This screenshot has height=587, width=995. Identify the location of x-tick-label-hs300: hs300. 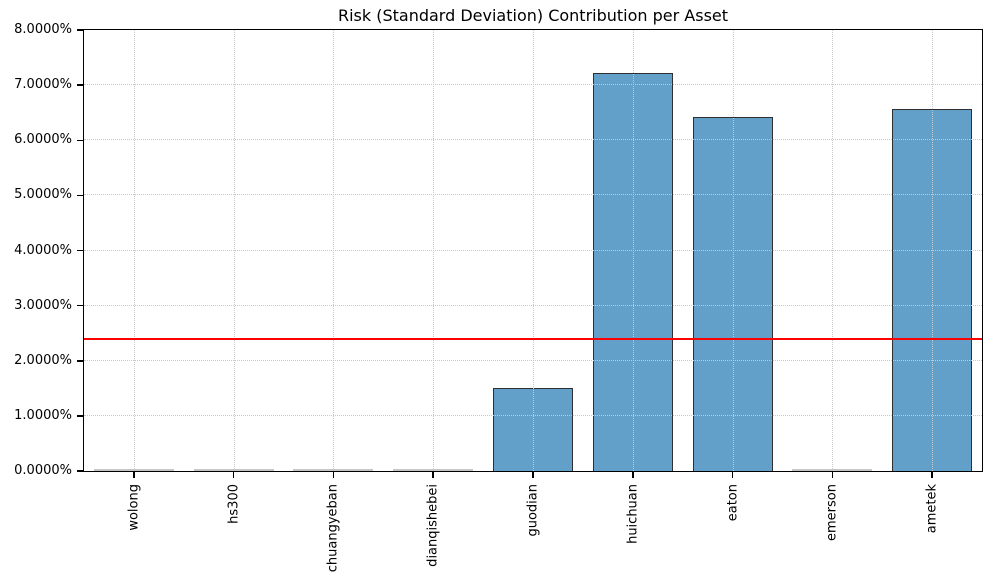
(234, 504).